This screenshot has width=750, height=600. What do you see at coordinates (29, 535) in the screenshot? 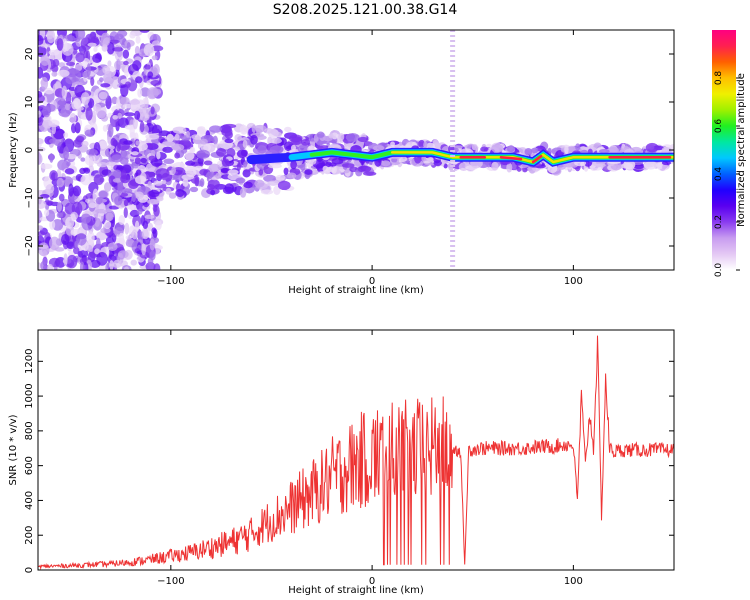
I see `y-tick-label: 200` at bounding box center [29, 535].